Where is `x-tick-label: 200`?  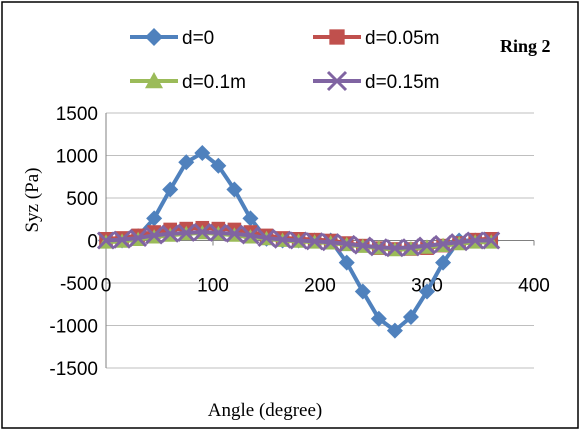 x-tick-label: 200 is located at coordinates (320, 286).